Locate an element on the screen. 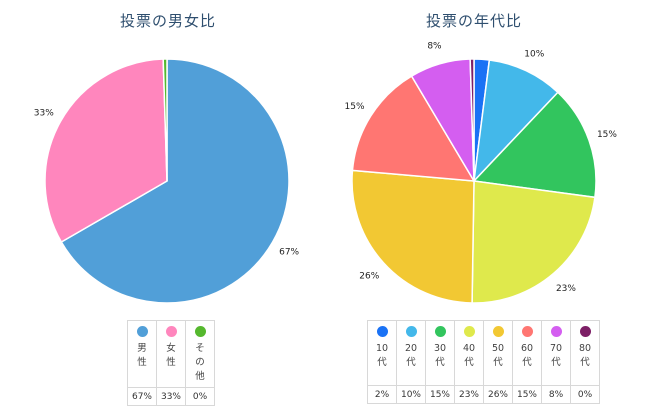  legend-label: 女性 is located at coordinates (171, 355).